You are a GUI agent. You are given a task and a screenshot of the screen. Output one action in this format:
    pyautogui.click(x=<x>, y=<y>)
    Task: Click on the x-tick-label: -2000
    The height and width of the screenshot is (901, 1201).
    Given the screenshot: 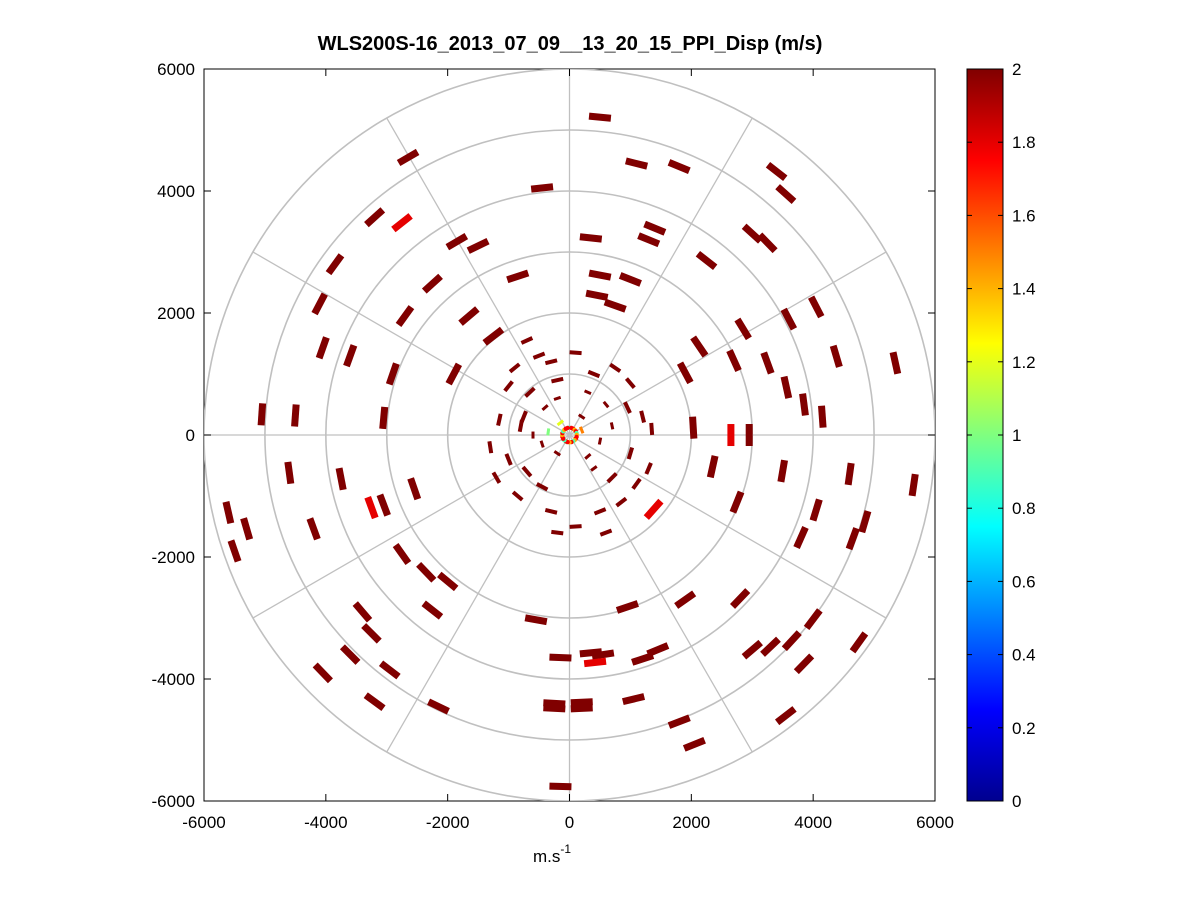 What is the action you would take?
    pyautogui.click(x=447, y=822)
    